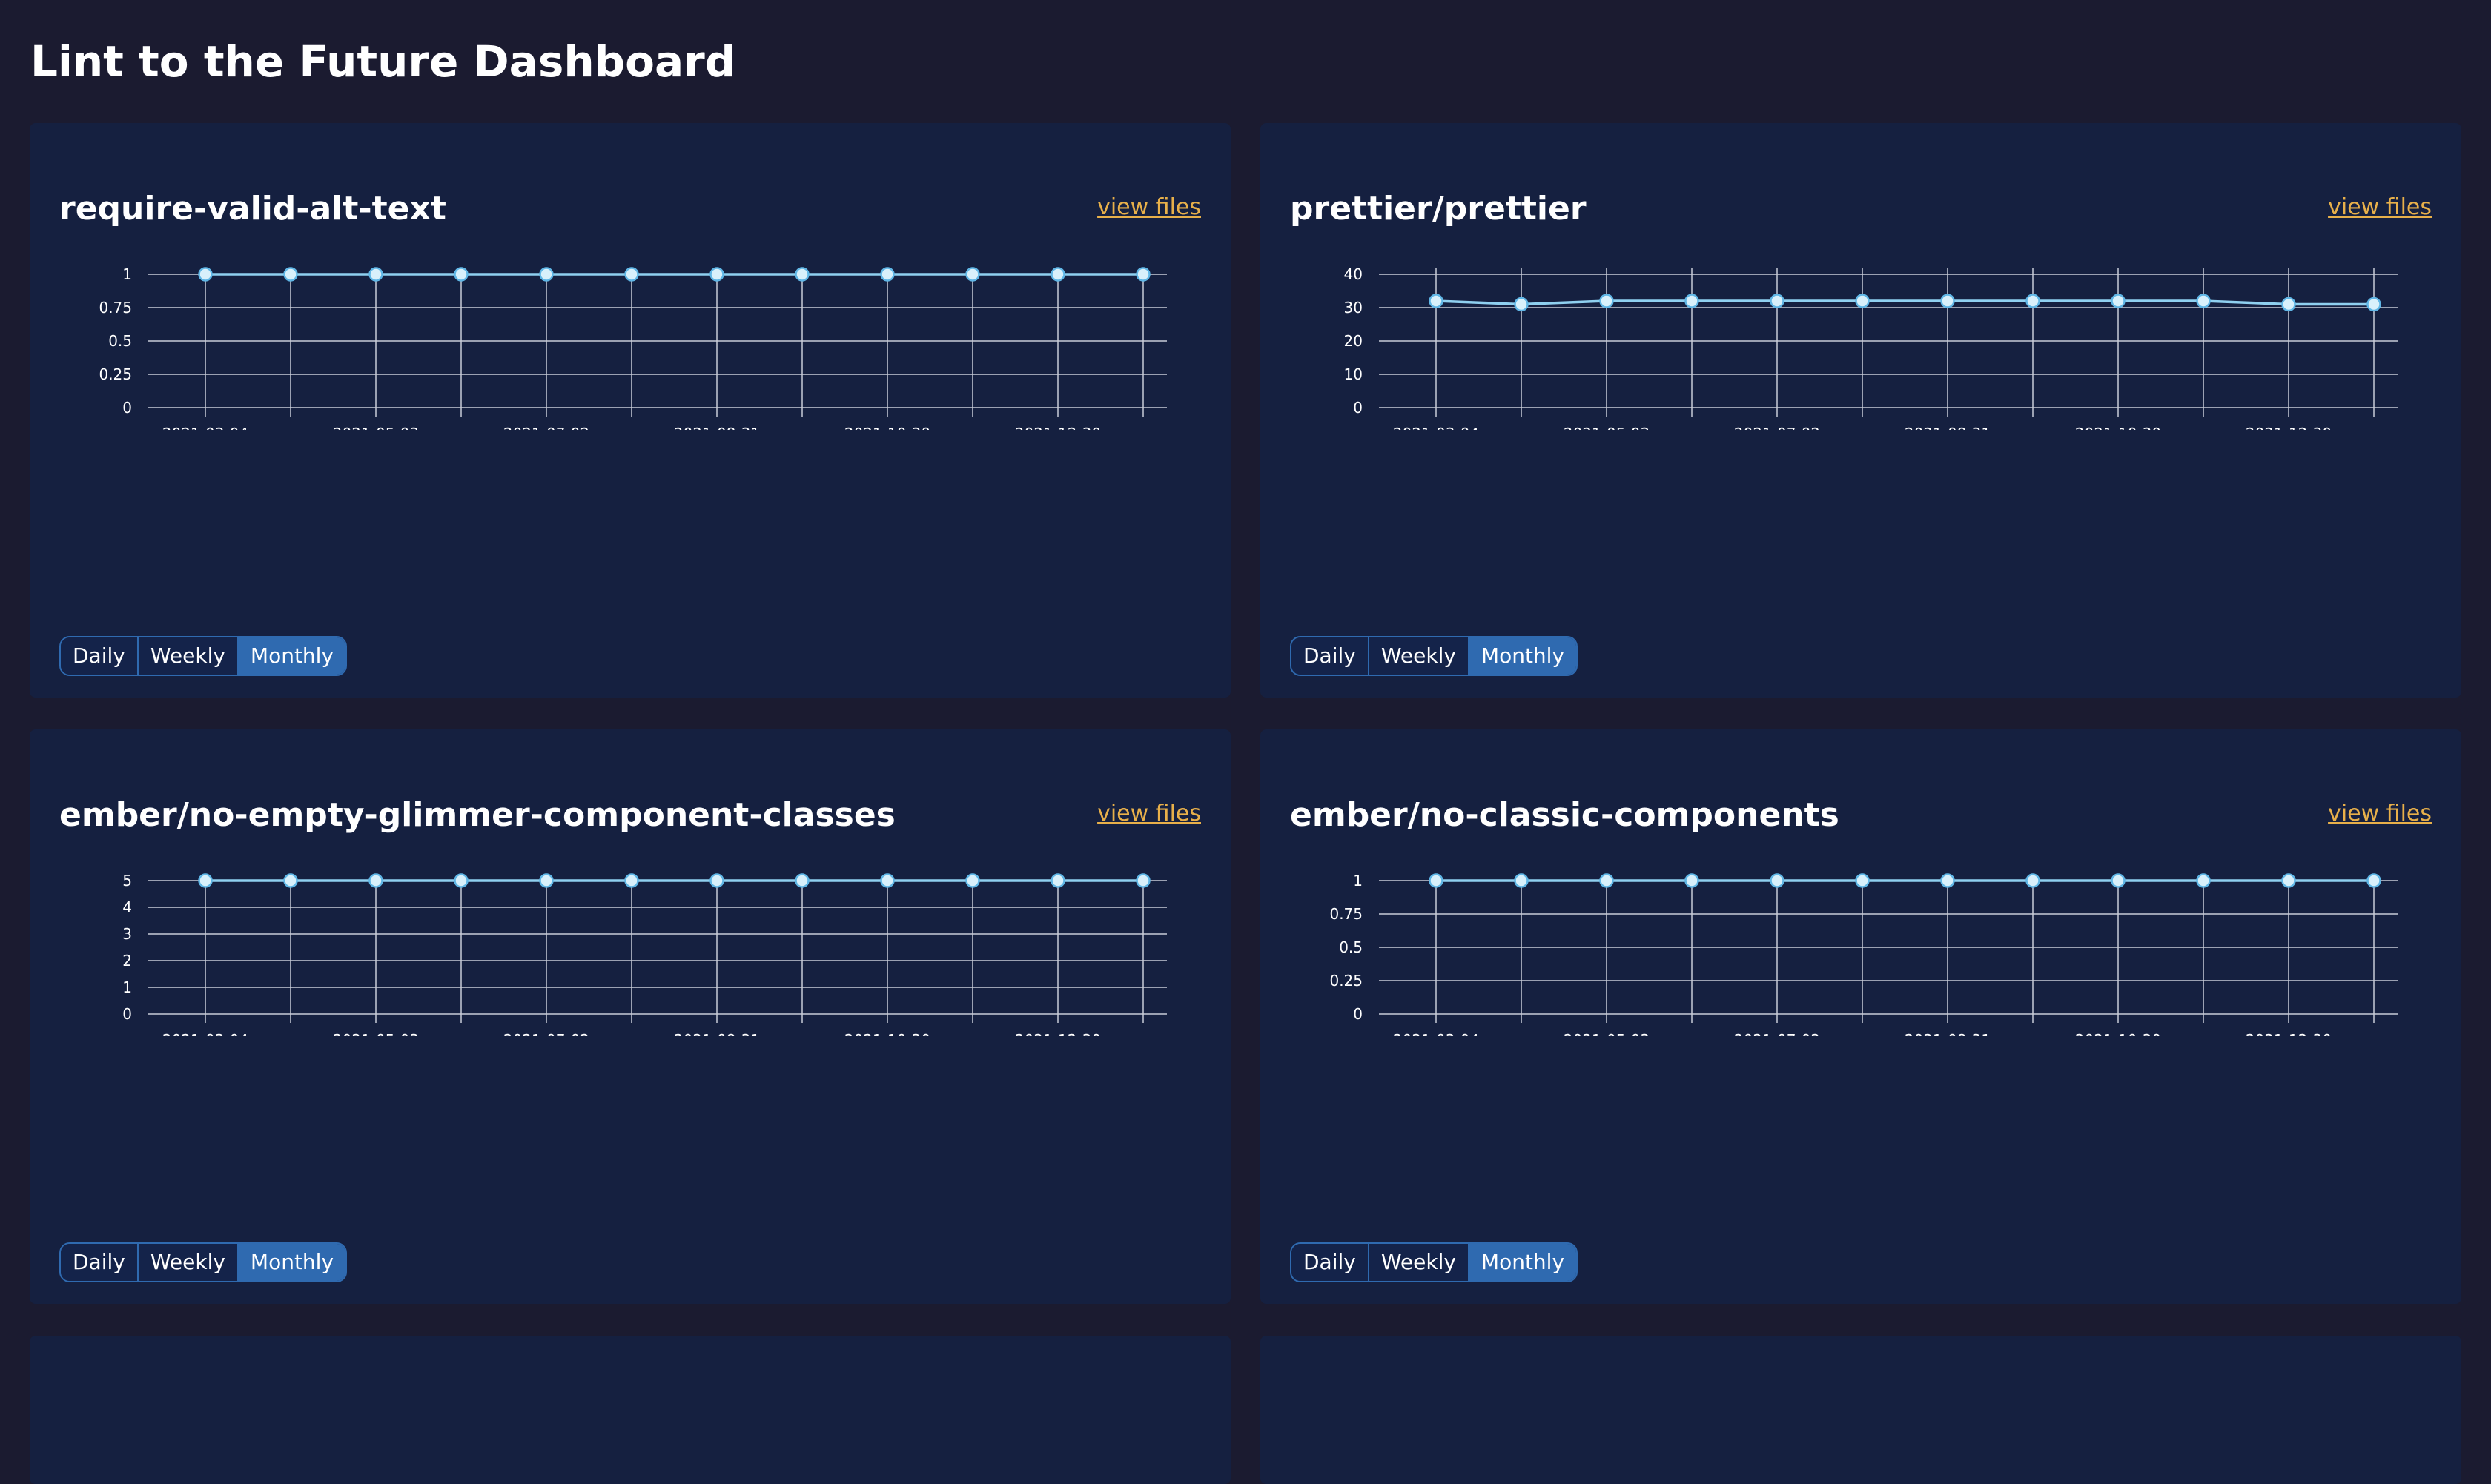 The width and height of the screenshot is (2491, 1484). I want to click on x-tick-label: 2021-12-30, so click(1058, 428).